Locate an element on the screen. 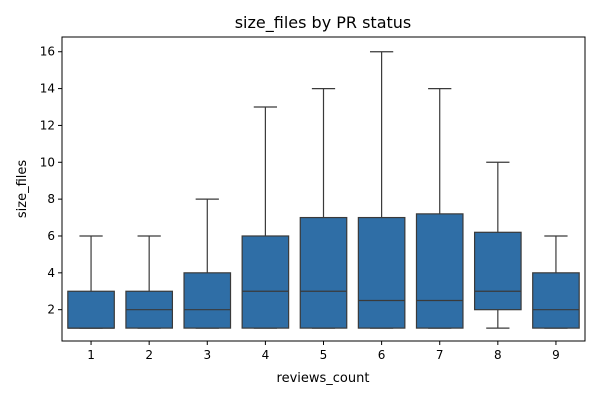 The height and width of the screenshot is (400, 600). y-tick-label: 2 is located at coordinates (51, 310).